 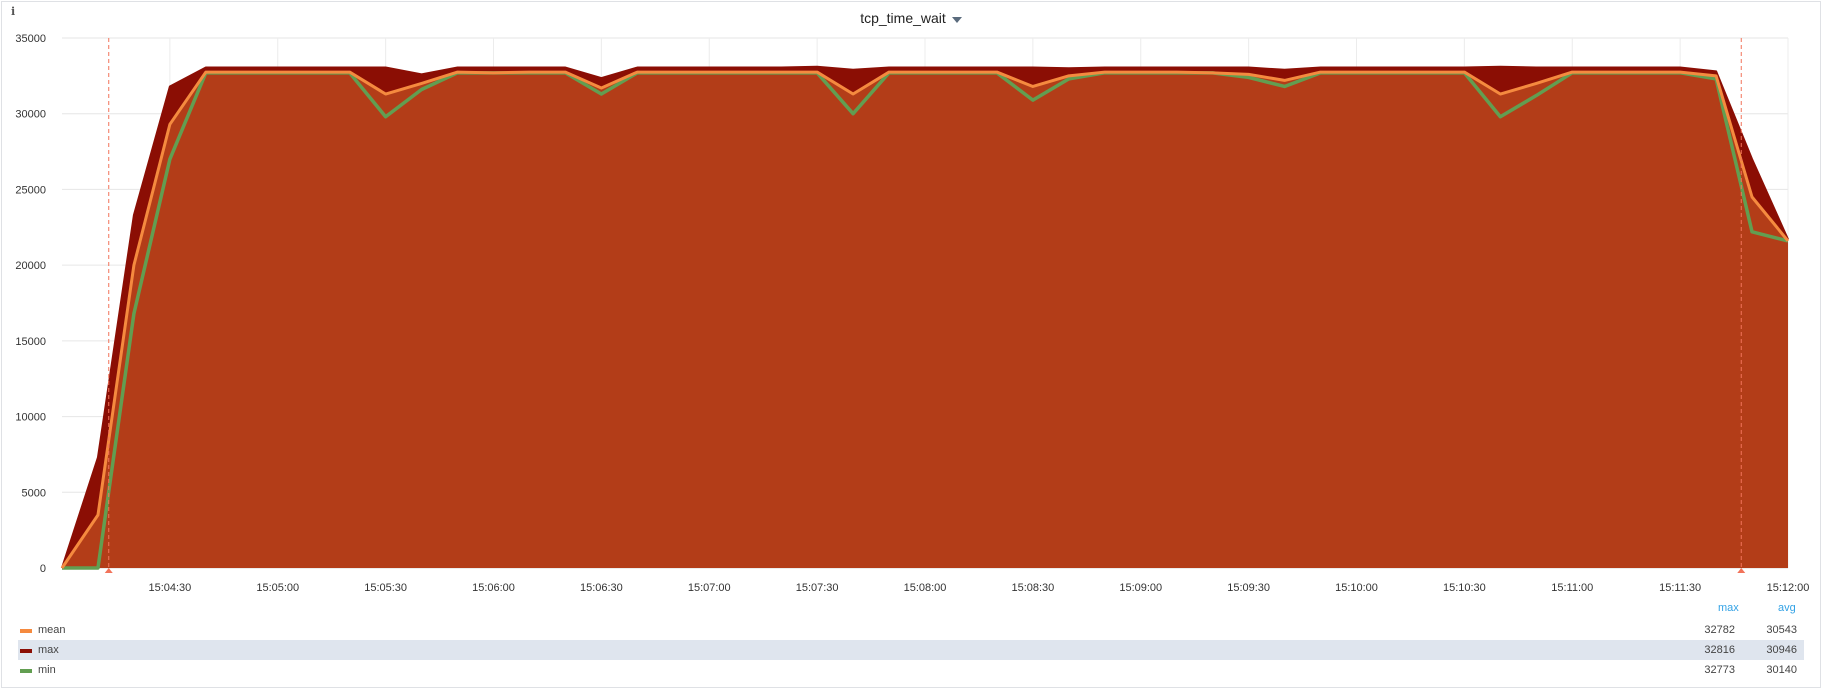 What do you see at coordinates (903, 18) in the screenshot?
I see `panel-title-text: tcp_time_wait` at bounding box center [903, 18].